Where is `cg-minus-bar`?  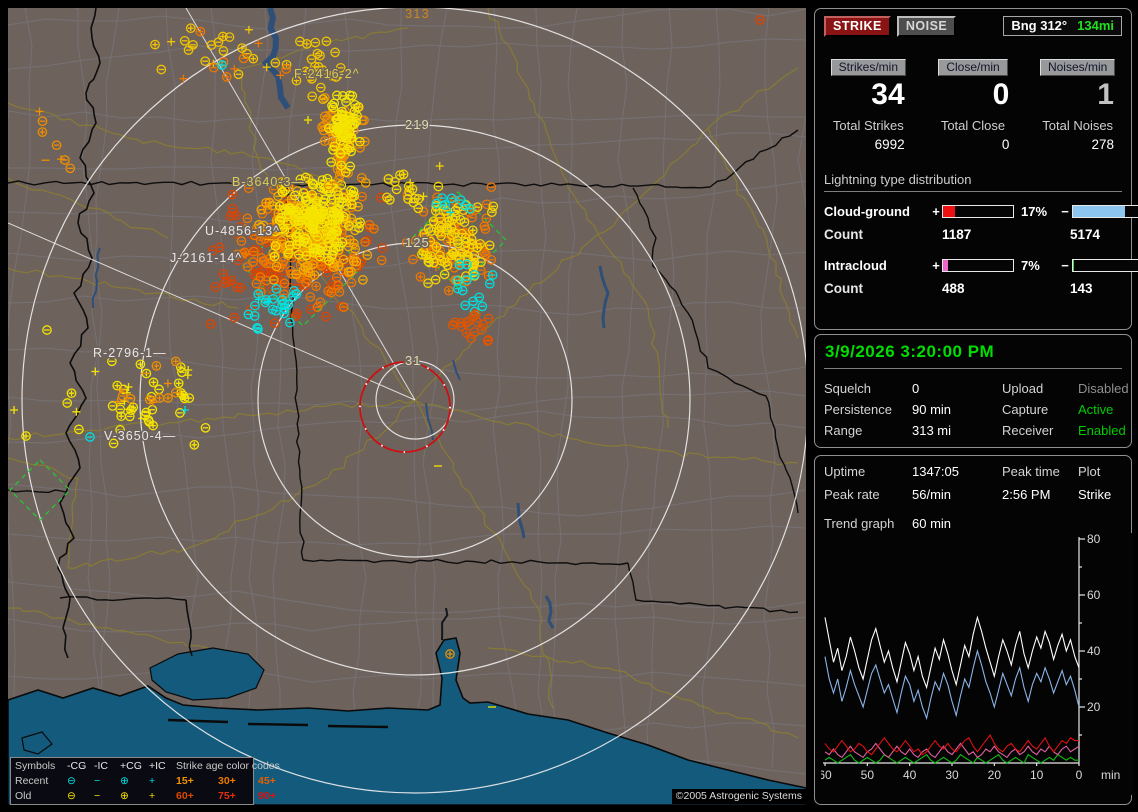
cg-minus-bar is located at coordinates (1105, 211).